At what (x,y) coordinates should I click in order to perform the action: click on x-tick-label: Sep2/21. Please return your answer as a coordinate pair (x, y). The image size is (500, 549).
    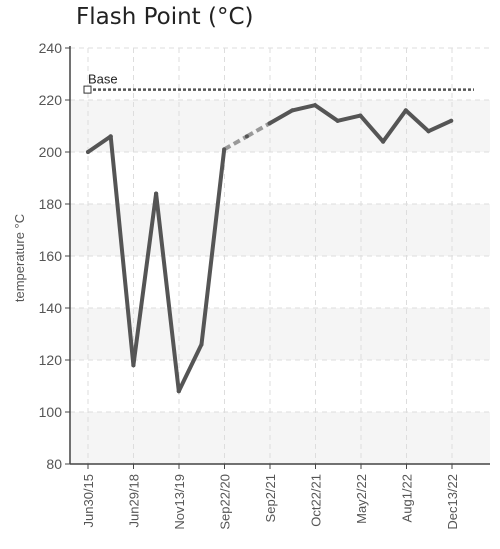
    Looking at the image, I should click on (270, 498).